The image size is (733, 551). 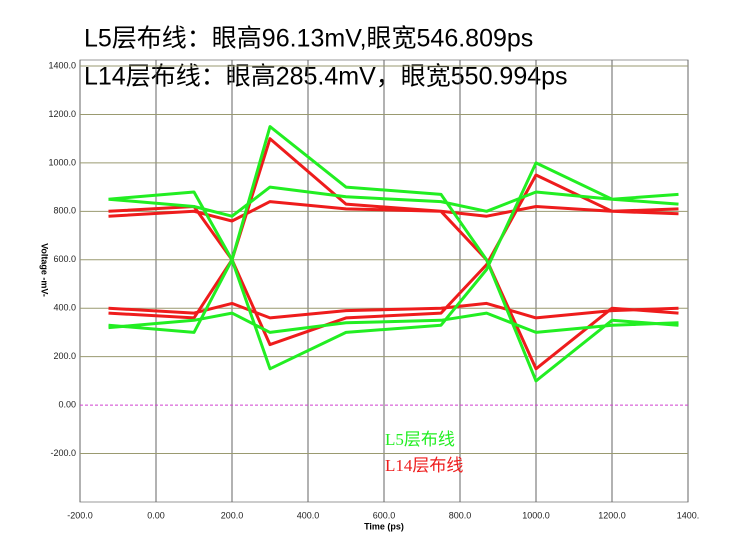 What do you see at coordinates (384, 515) in the screenshot?
I see `x-tick-label: 600.0` at bounding box center [384, 515].